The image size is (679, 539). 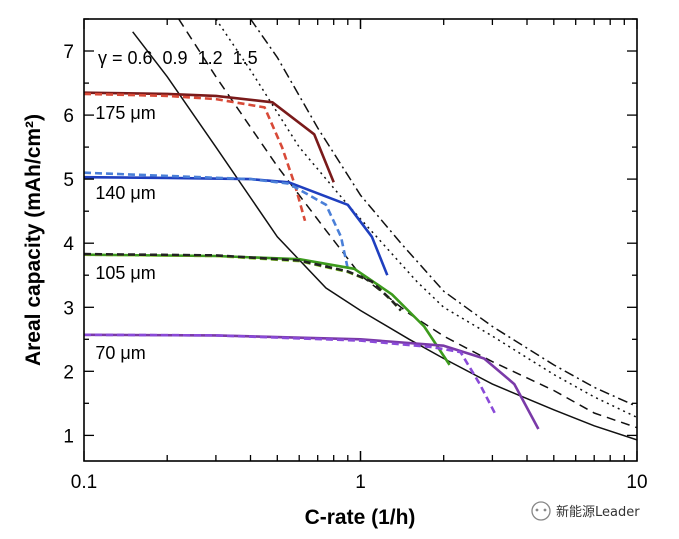 I want to click on thickness-label: 140 μm, so click(x=125, y=193).